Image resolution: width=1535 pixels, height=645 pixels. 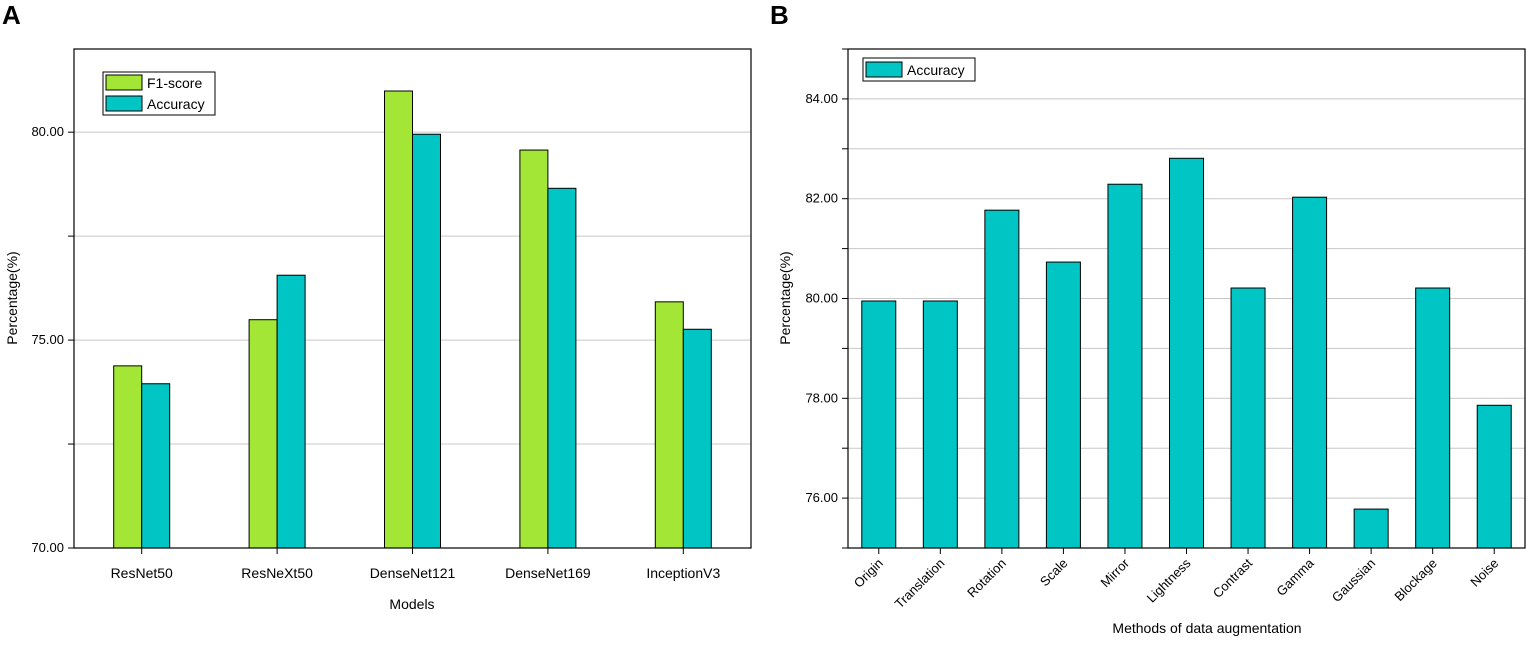 What do you see at coordinates (156, 466) in the screenshot?
I see `bar-accuracy-resnet50` at bounding box center [156, 466].